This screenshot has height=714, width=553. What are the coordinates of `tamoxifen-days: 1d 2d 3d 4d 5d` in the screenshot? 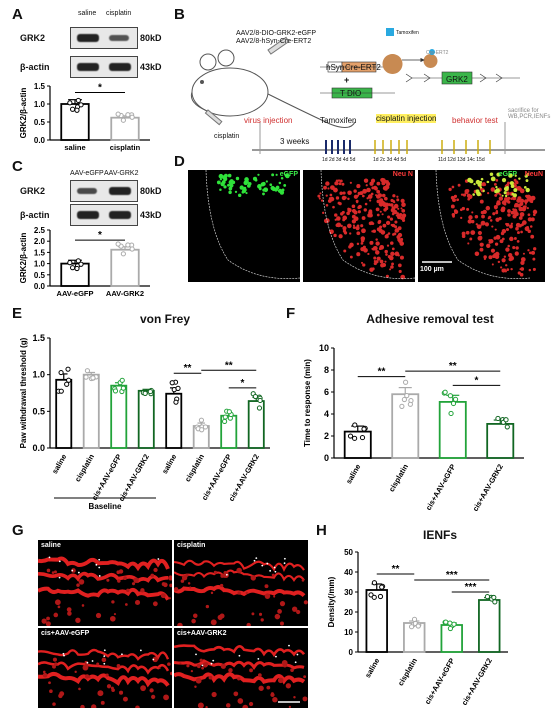 It's located at (339, 160).